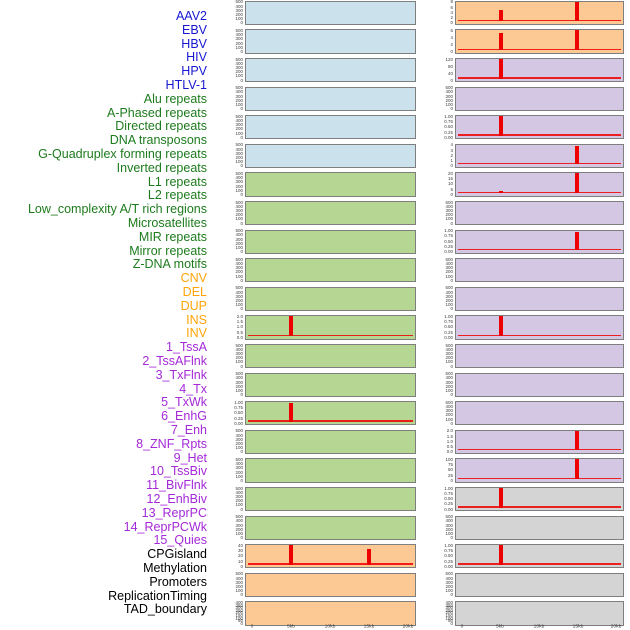 Image resolution: width=630 pixels, height=630 pixels. What do you see at coordinates (178, 471) in the screenshot?
I see `feature-label: 10_TssBiv` at bounding box center [178, 471].